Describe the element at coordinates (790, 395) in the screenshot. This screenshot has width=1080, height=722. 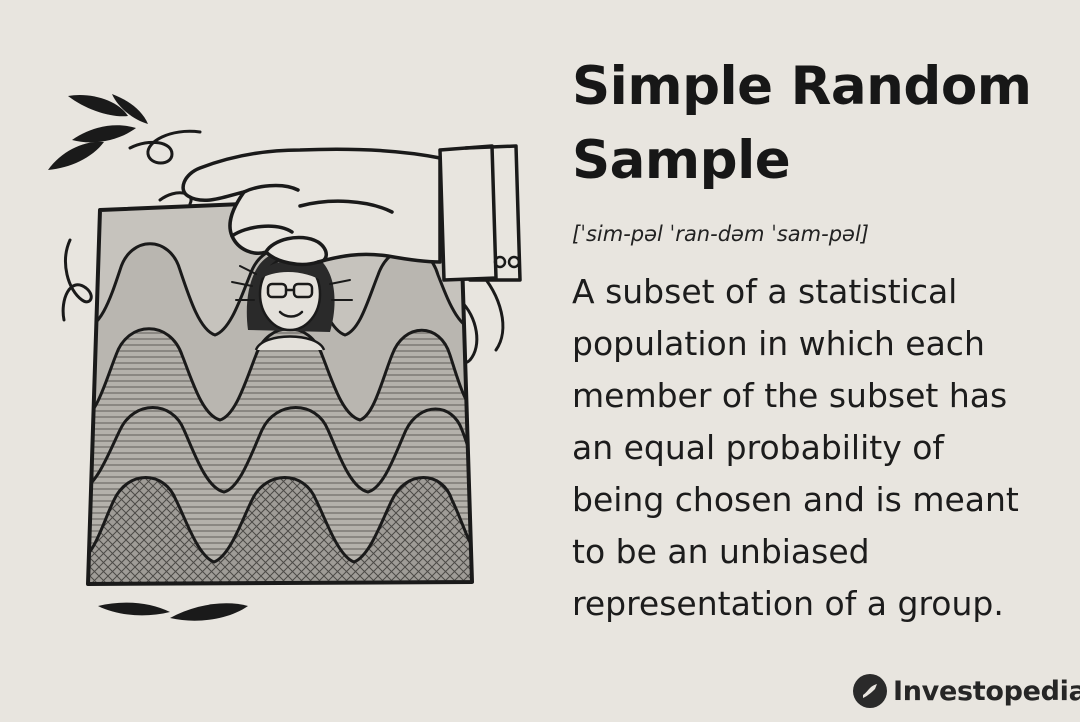
I see `definition-line: member of the subset has` at that location.